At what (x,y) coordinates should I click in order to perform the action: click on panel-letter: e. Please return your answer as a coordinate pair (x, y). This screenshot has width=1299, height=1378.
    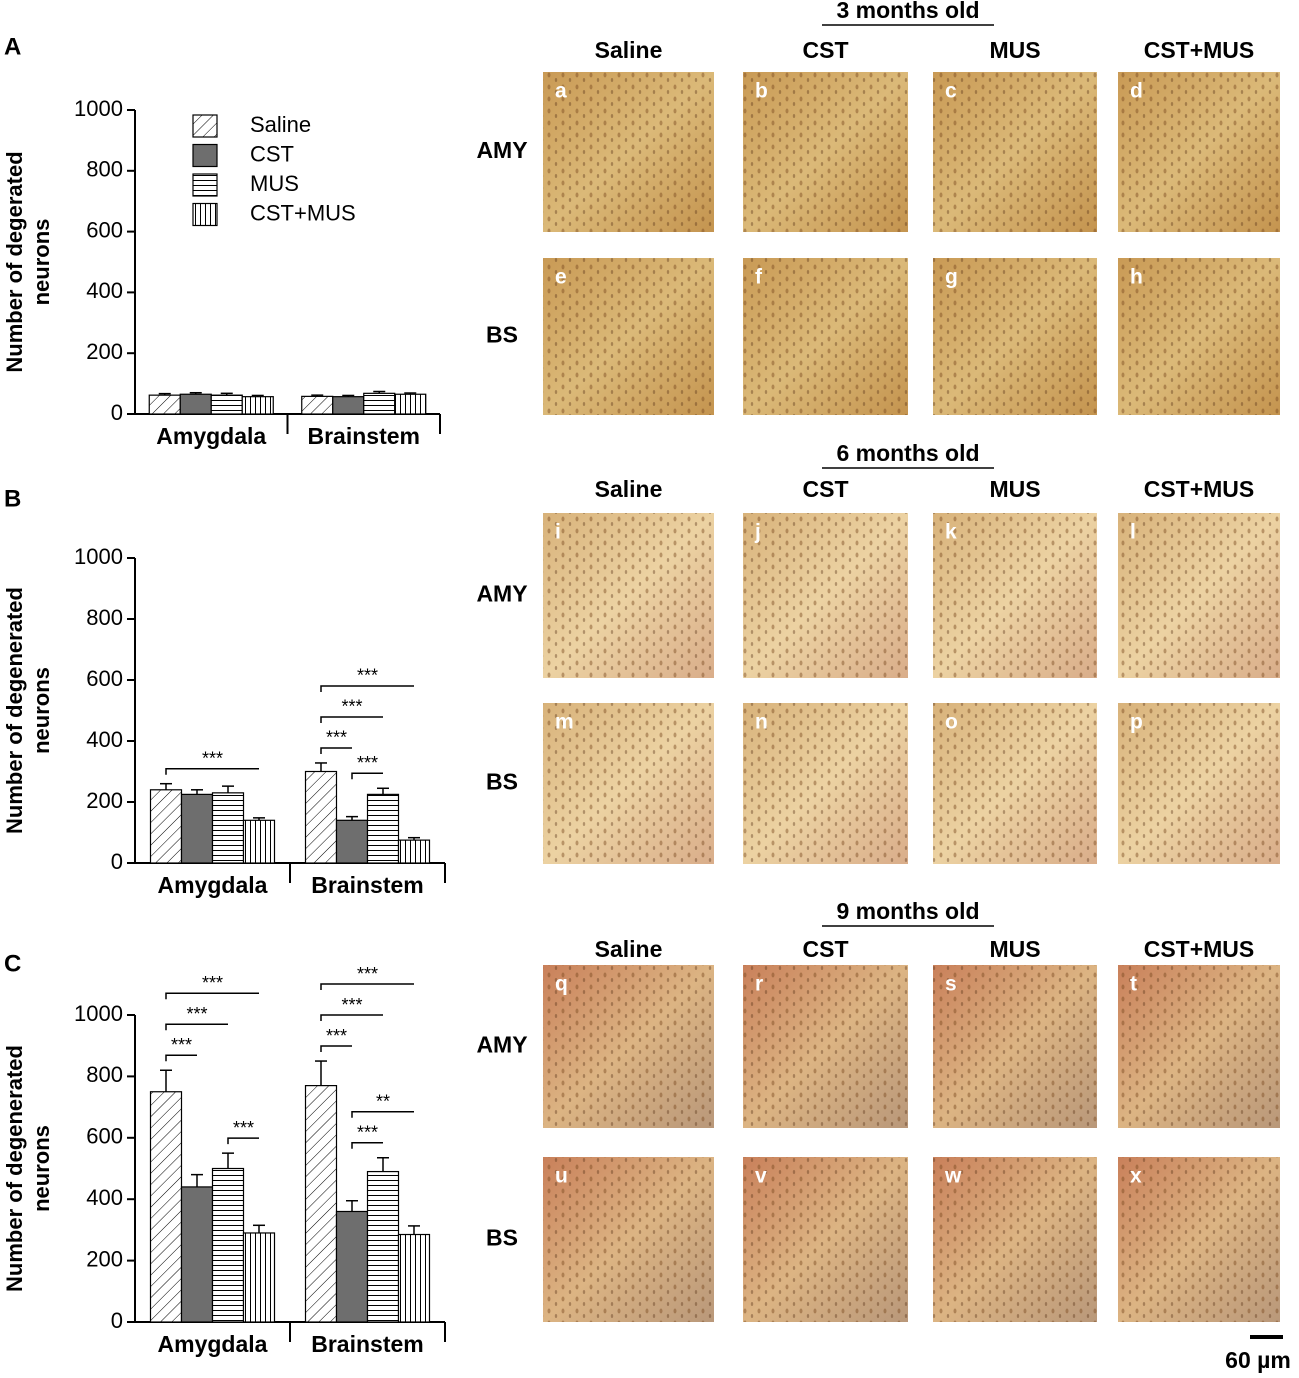
    Looking at the image, I should click on (561, 277).